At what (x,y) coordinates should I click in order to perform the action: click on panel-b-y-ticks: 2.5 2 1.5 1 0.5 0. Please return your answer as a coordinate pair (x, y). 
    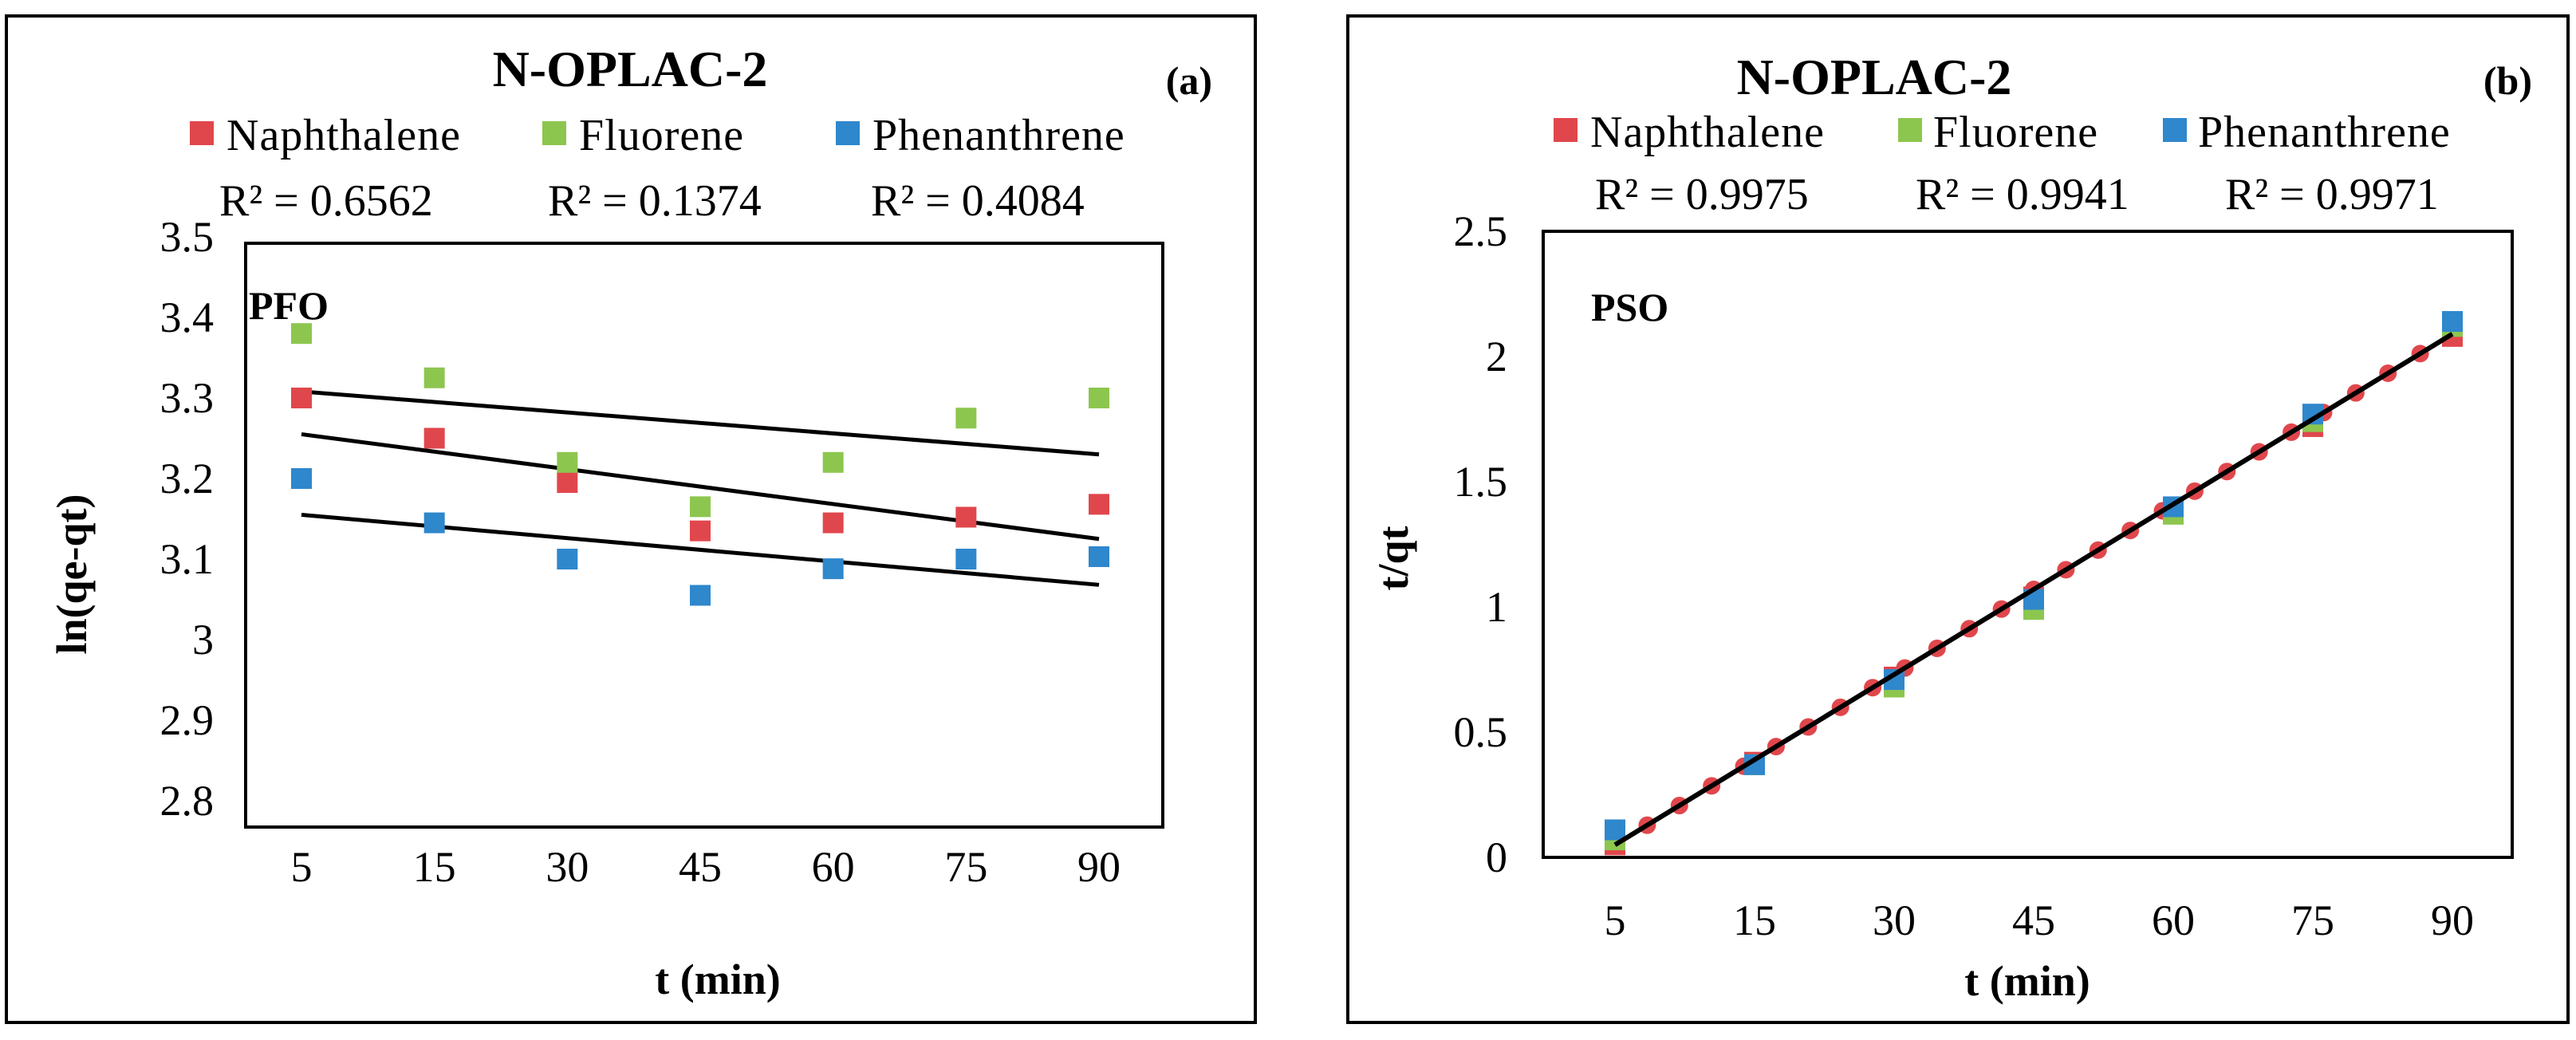
    Looking at the image, I should click on (1481, 544).